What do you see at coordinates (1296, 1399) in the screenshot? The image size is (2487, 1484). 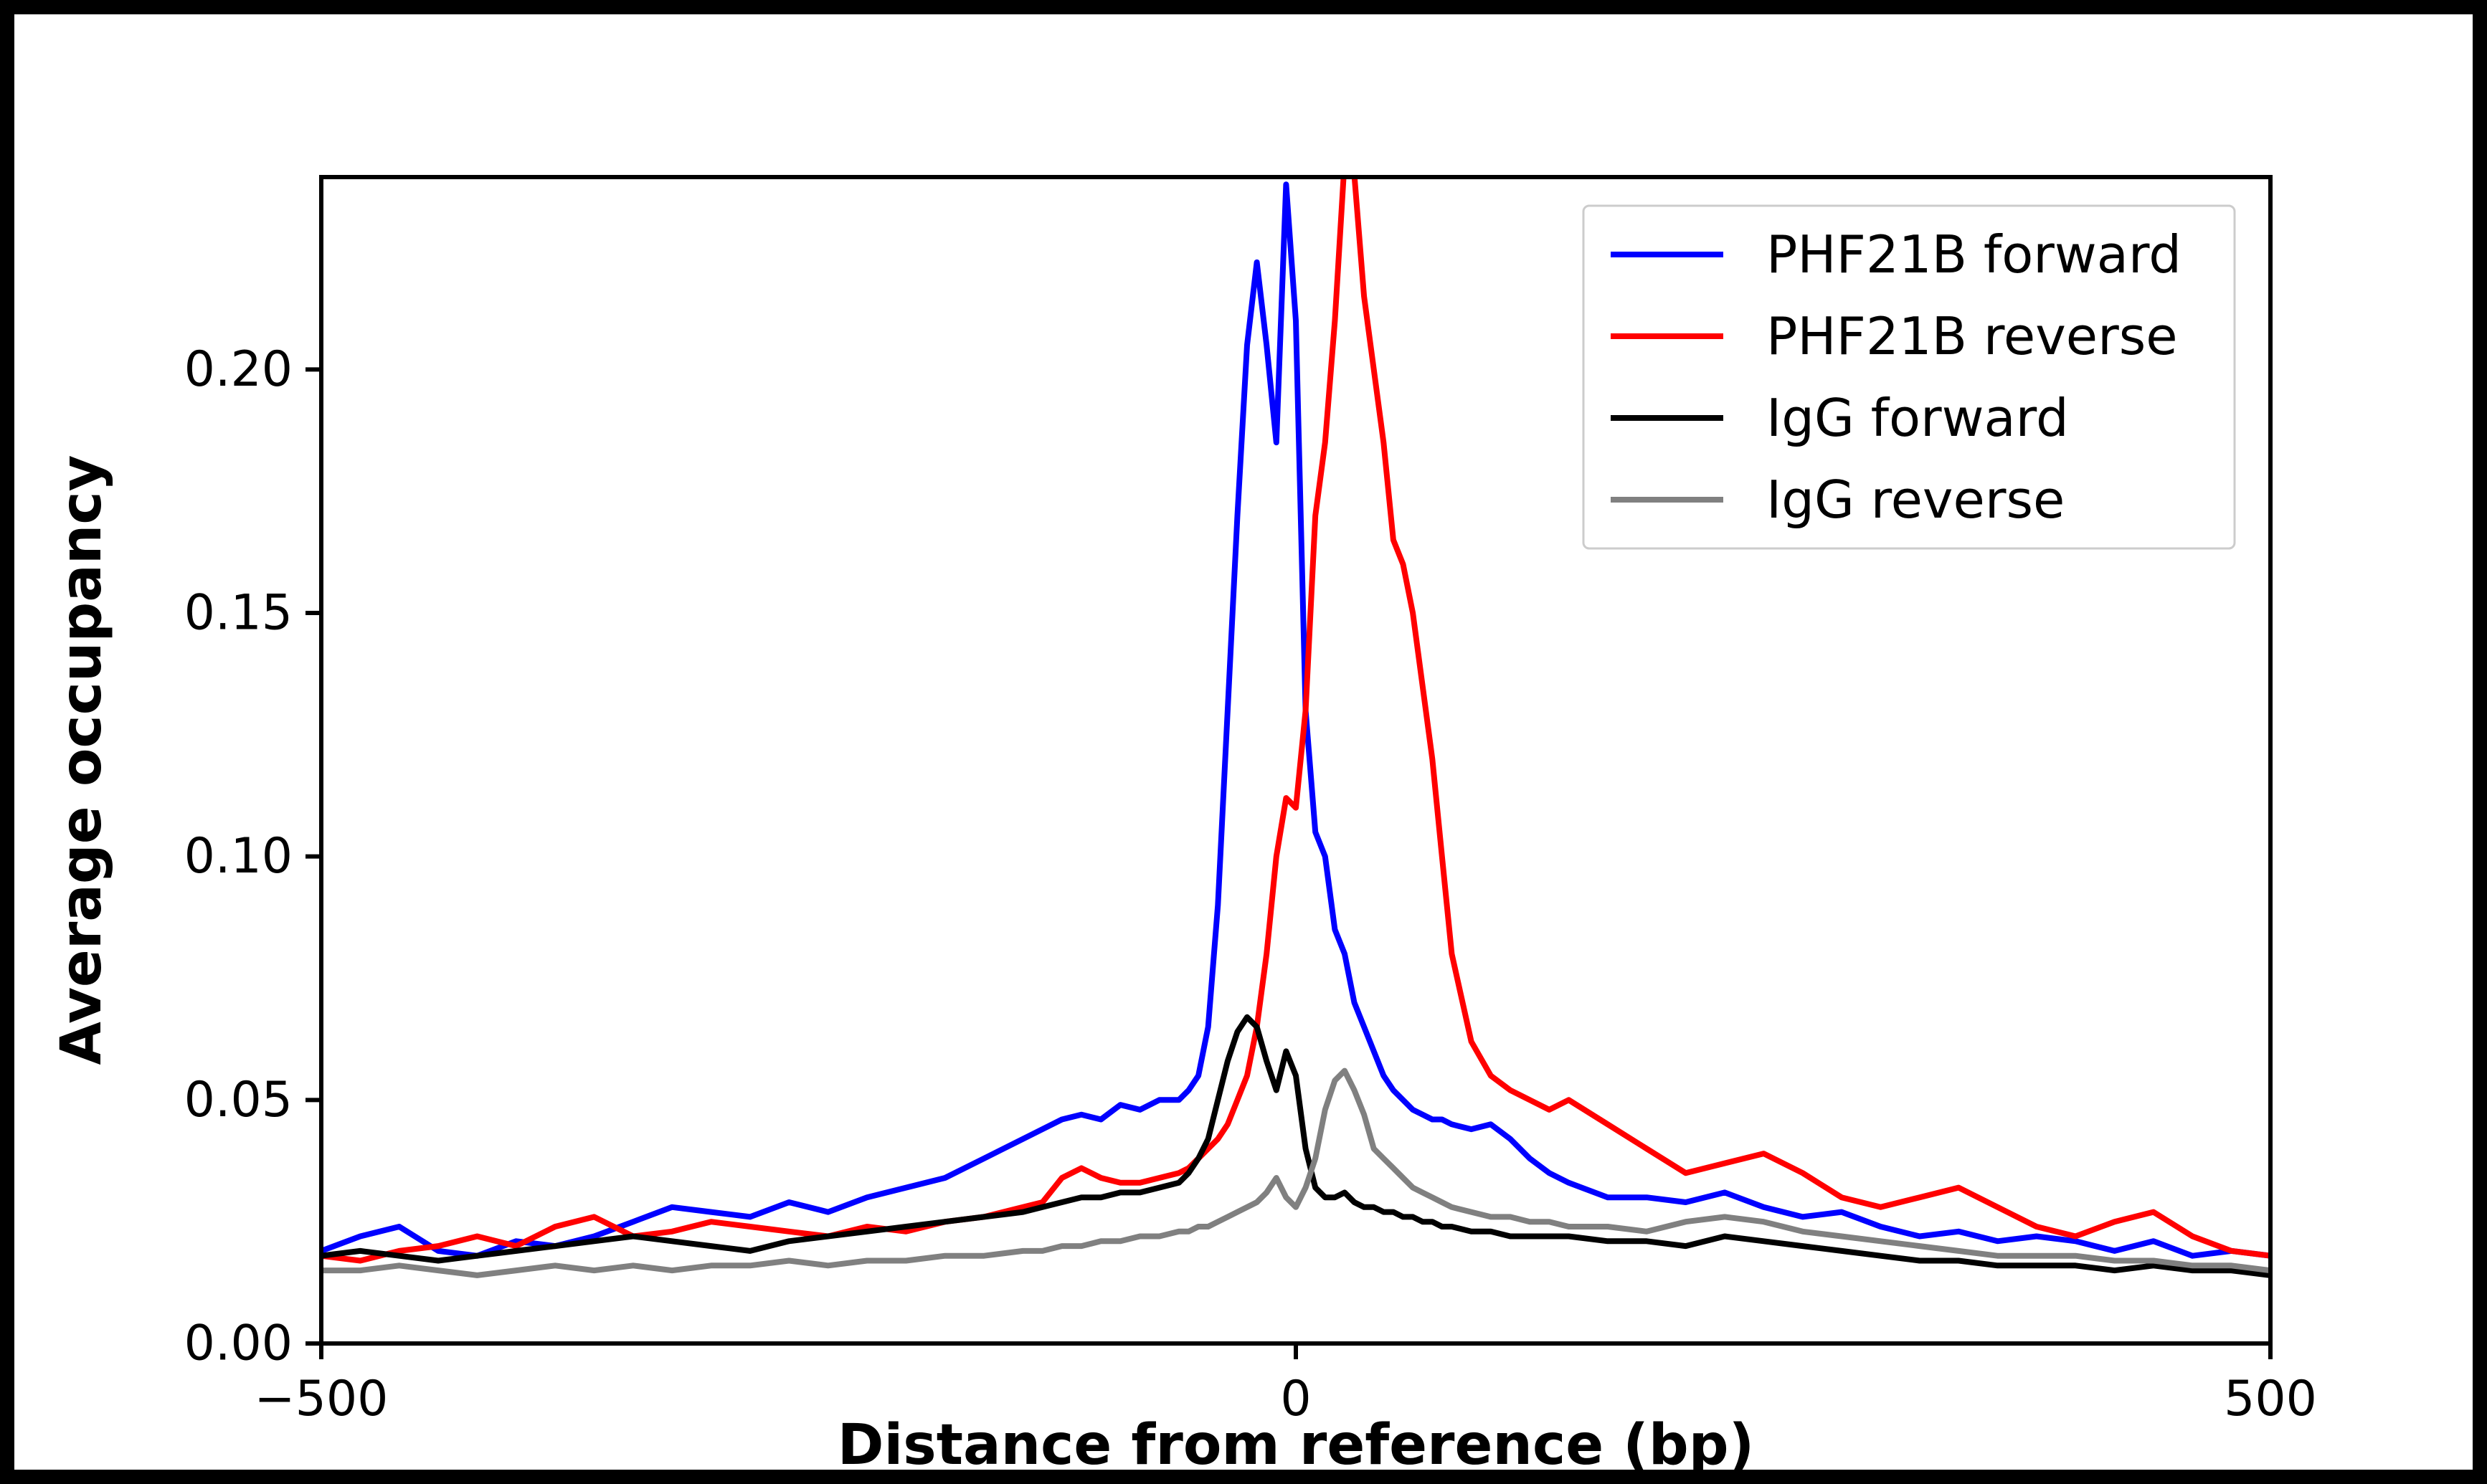 I see `x-tick-label: 0` at bounding box center [1296, 1399].